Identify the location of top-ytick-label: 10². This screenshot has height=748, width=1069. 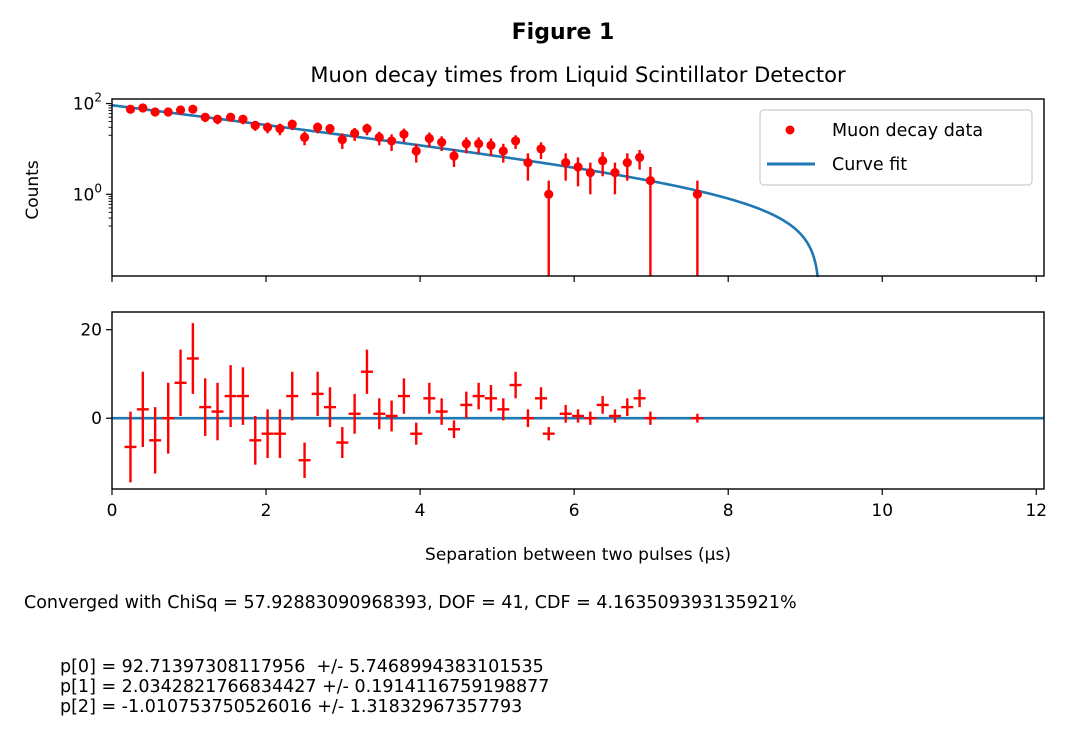
(87, 103).